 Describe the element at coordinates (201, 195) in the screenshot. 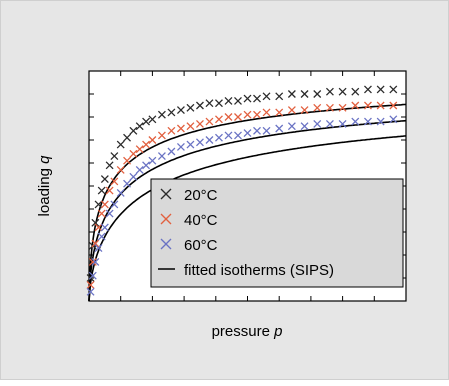

I see `legend-label: 20°C` at that location.